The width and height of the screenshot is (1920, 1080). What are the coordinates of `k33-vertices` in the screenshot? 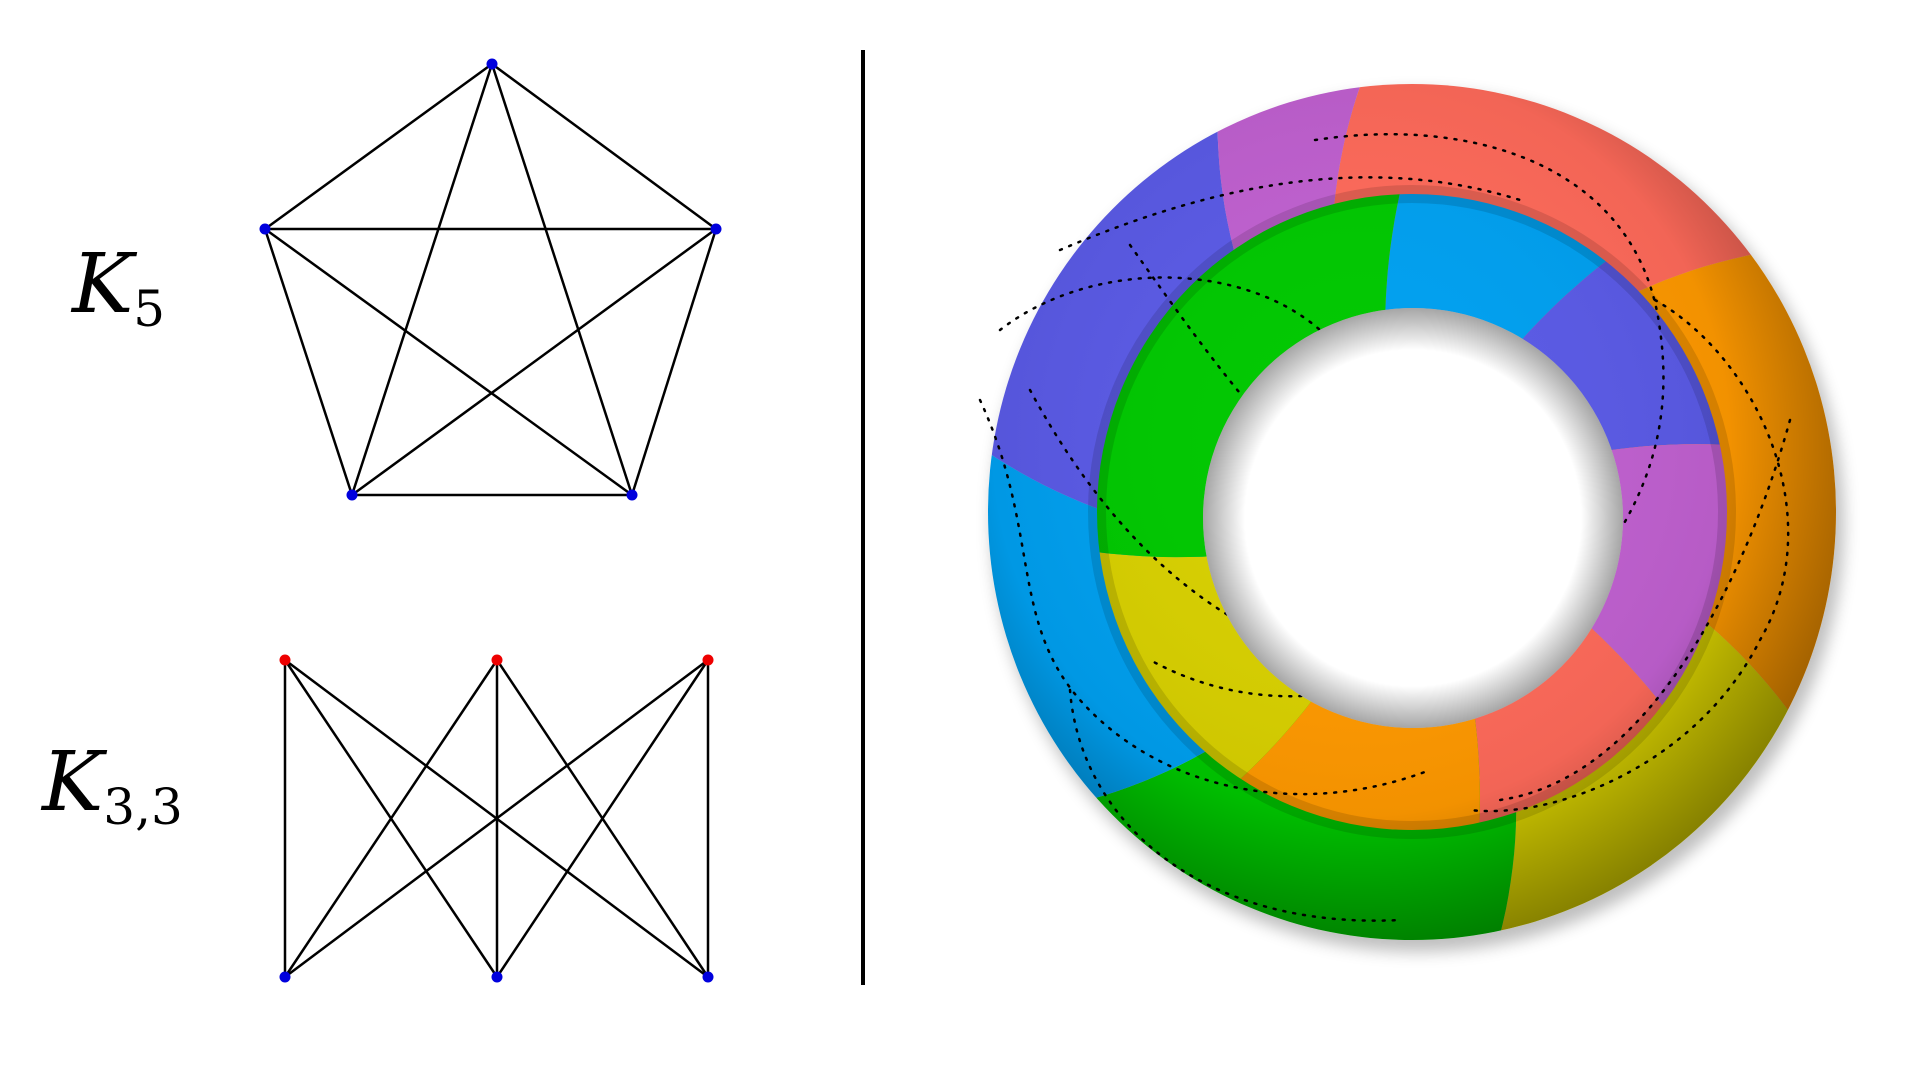 It's located at (496, 818).